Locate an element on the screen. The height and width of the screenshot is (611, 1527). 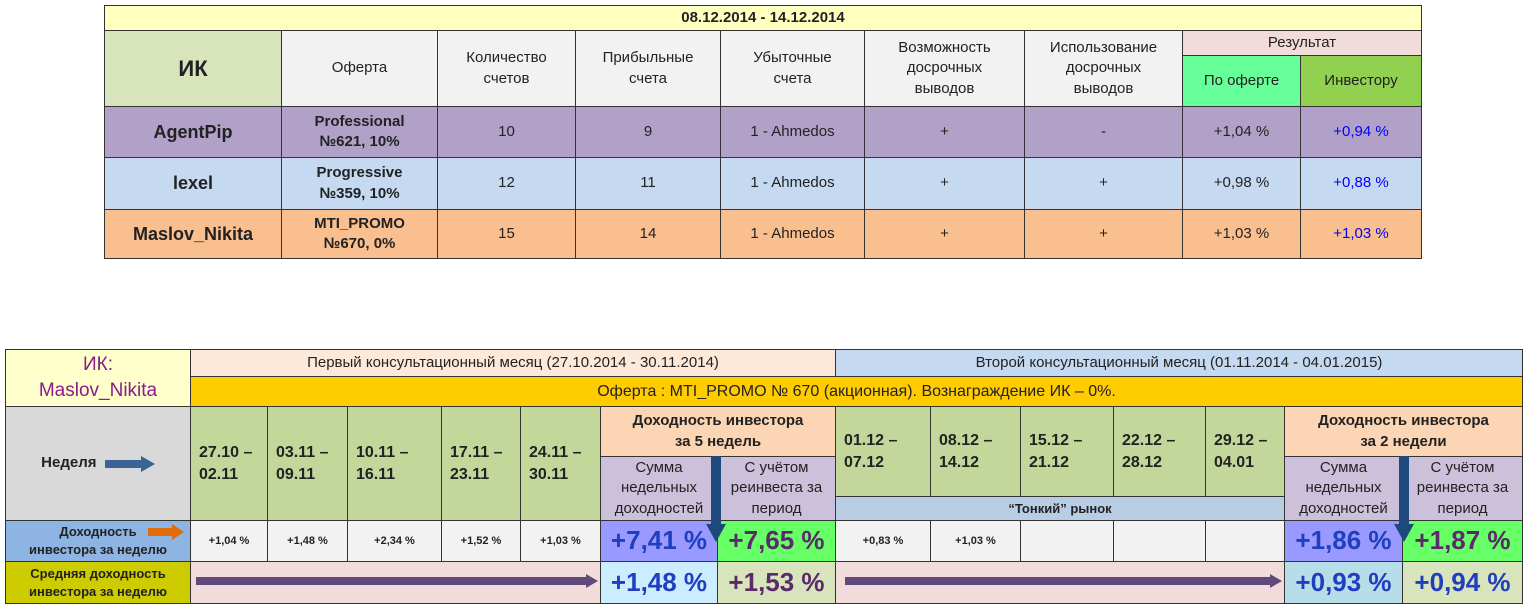
weekly-value: +2,34 % is located at coordinates (394, 541).